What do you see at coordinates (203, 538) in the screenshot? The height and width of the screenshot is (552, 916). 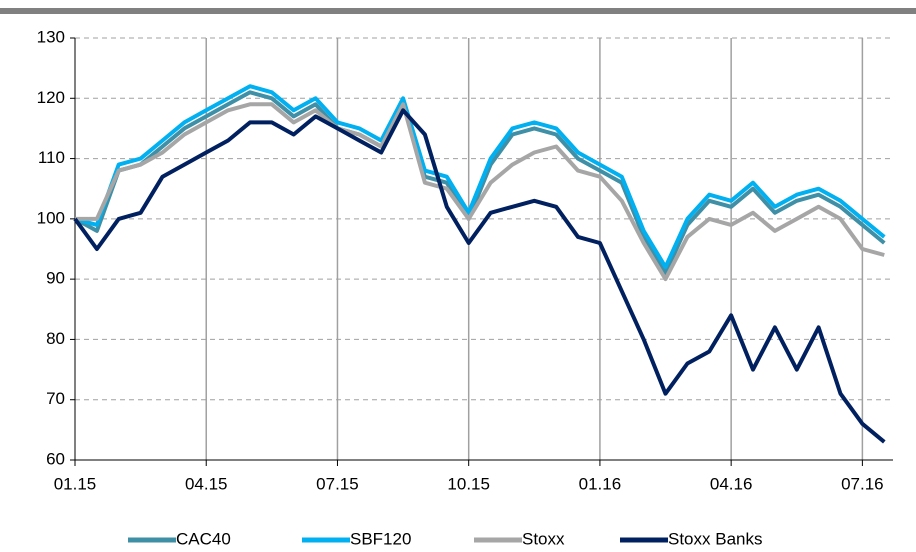 I see `legend-label: CAC40` at bounding box center [203, 538].